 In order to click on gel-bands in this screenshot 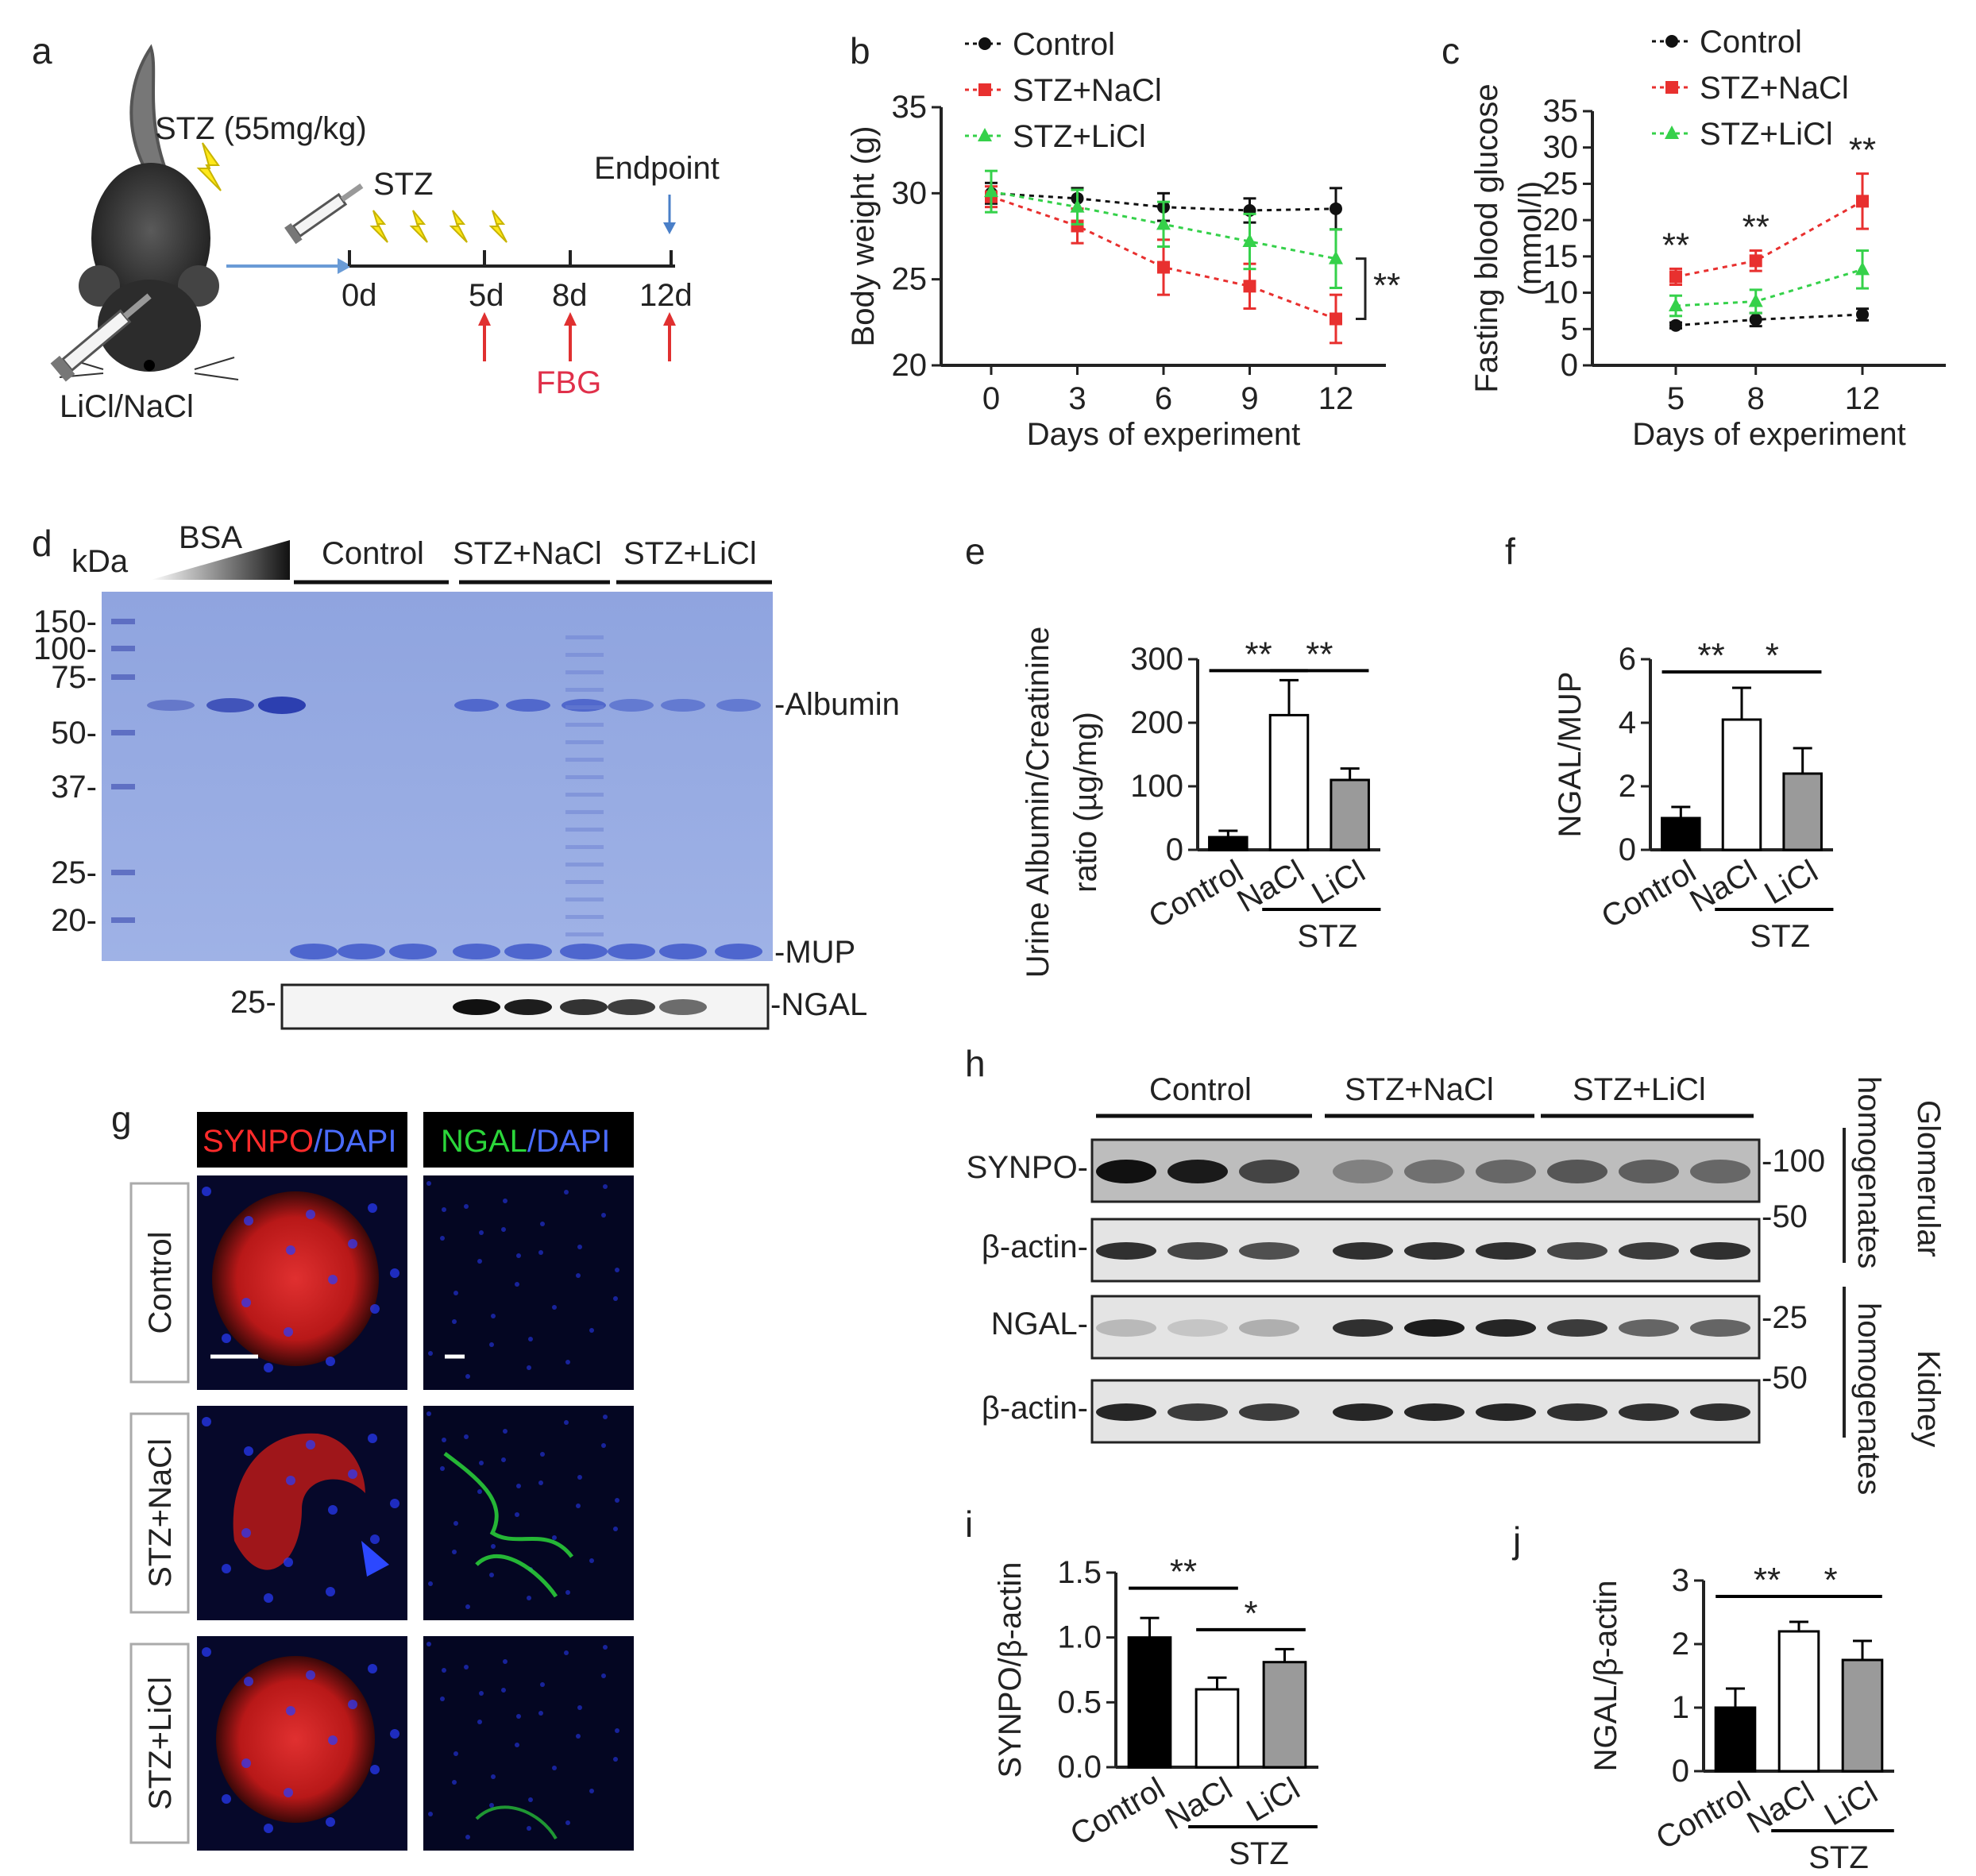, I will do `click(436, 789)`.